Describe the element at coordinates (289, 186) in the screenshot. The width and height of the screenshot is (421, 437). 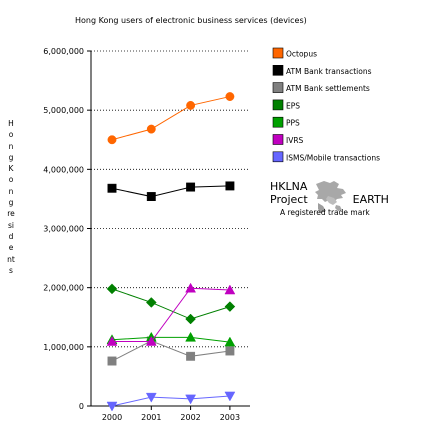
I see `brand-line1: HKLNA` at that location.